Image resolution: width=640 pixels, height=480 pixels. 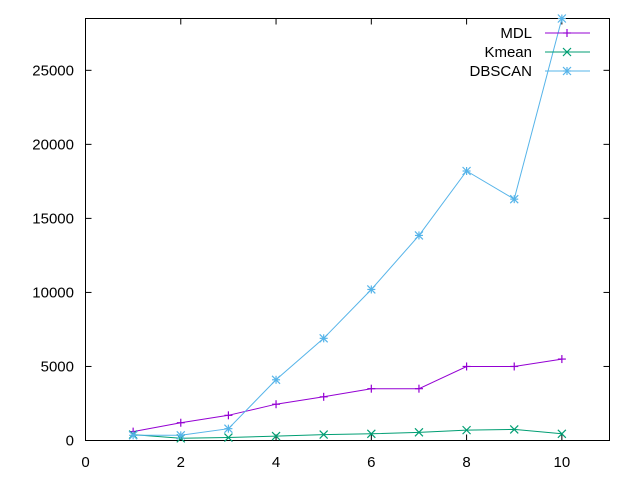 I want to click on x-tick-label: 4, so click(x=276, y=462).